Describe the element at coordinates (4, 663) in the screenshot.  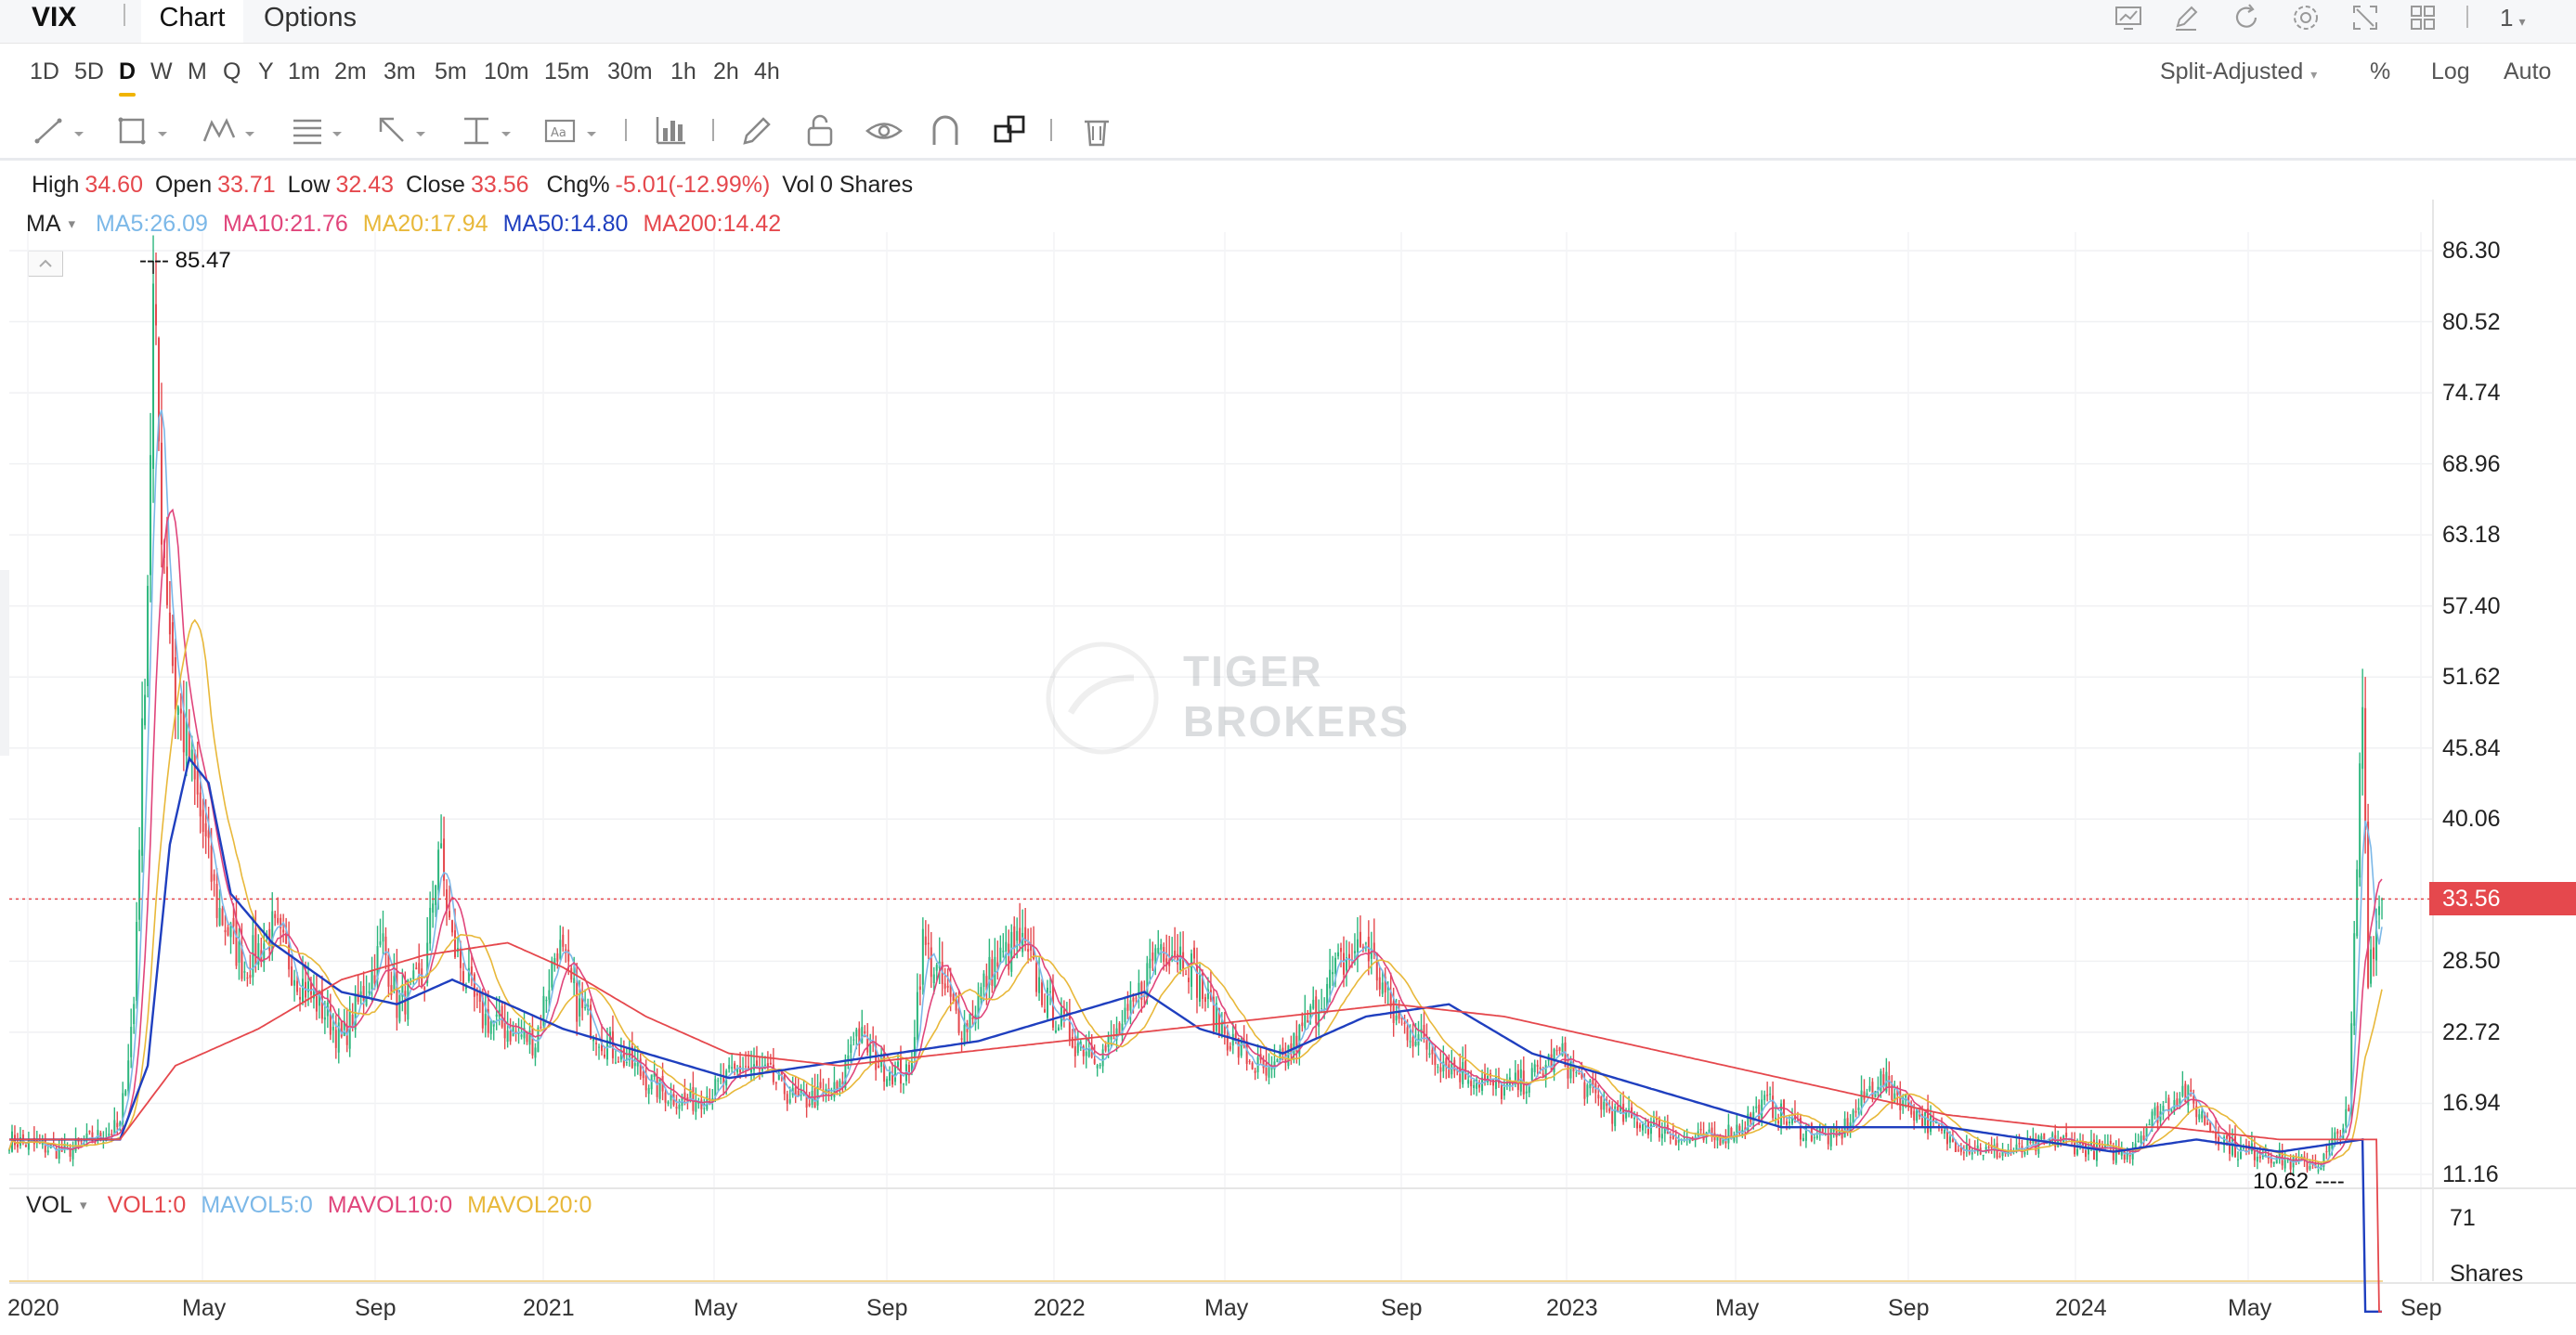
I see `side-panel-handle` at that location.